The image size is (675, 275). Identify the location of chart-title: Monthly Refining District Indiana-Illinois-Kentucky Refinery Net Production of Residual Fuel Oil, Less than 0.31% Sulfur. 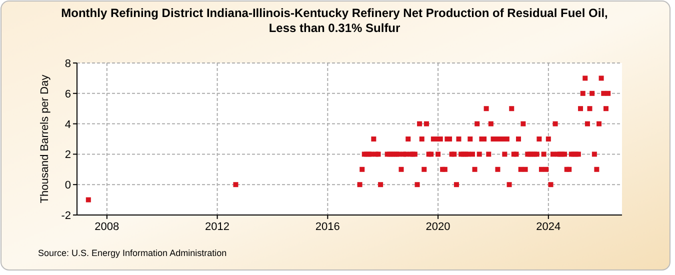
(334, 20).